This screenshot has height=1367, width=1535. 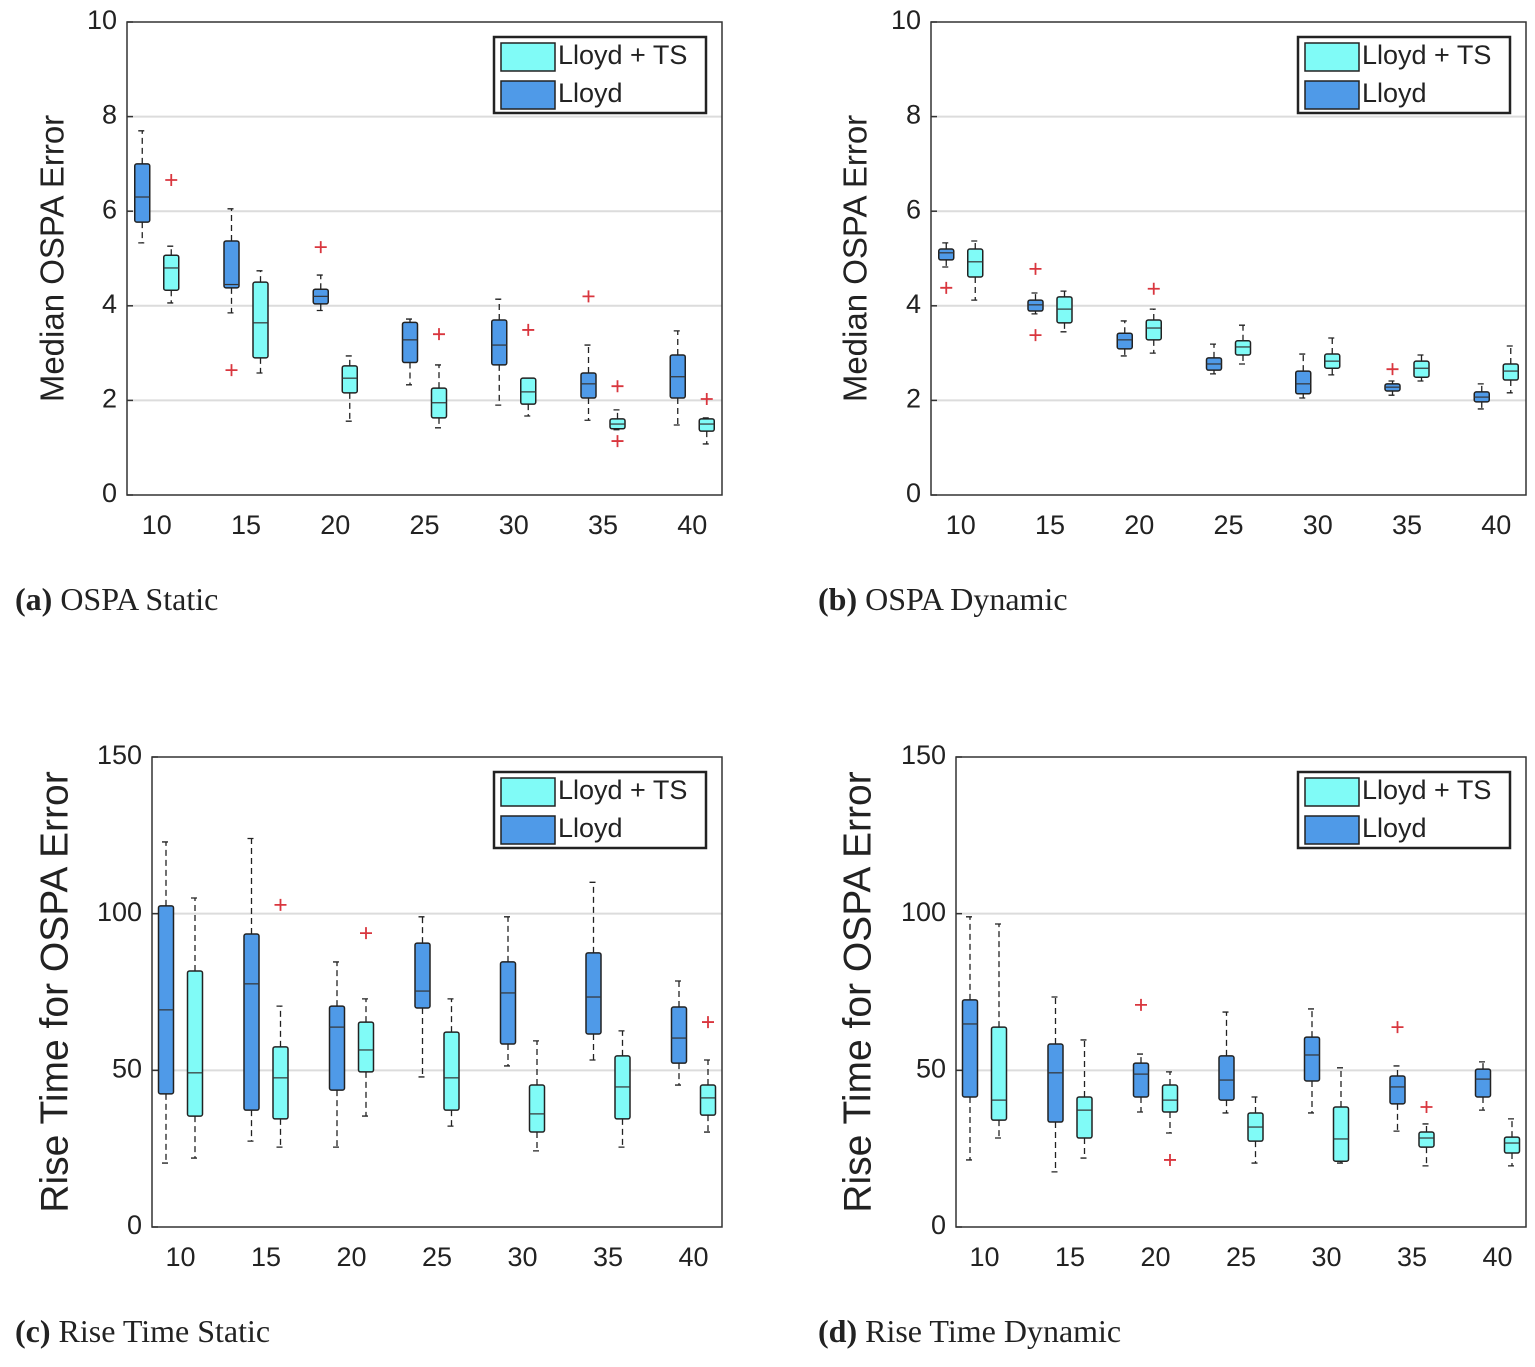 I want to click on panel-label: (c), so click(x=33, y=1331).